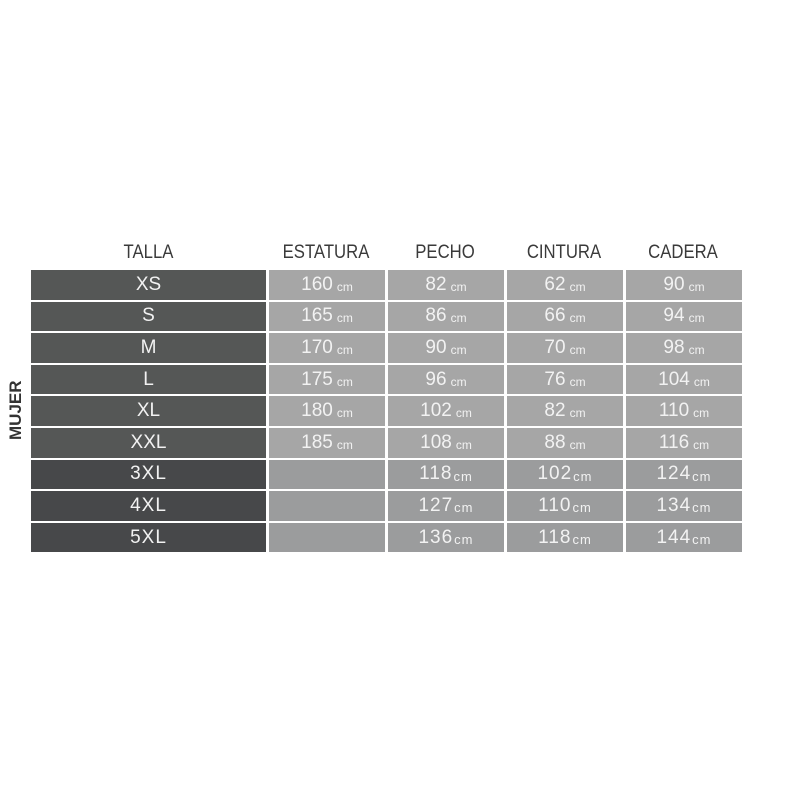  What do you see at coordinates (684, 411) in the screenshot?
I see `cadera-cell: 110 cm` at bounding box center [684, 411].